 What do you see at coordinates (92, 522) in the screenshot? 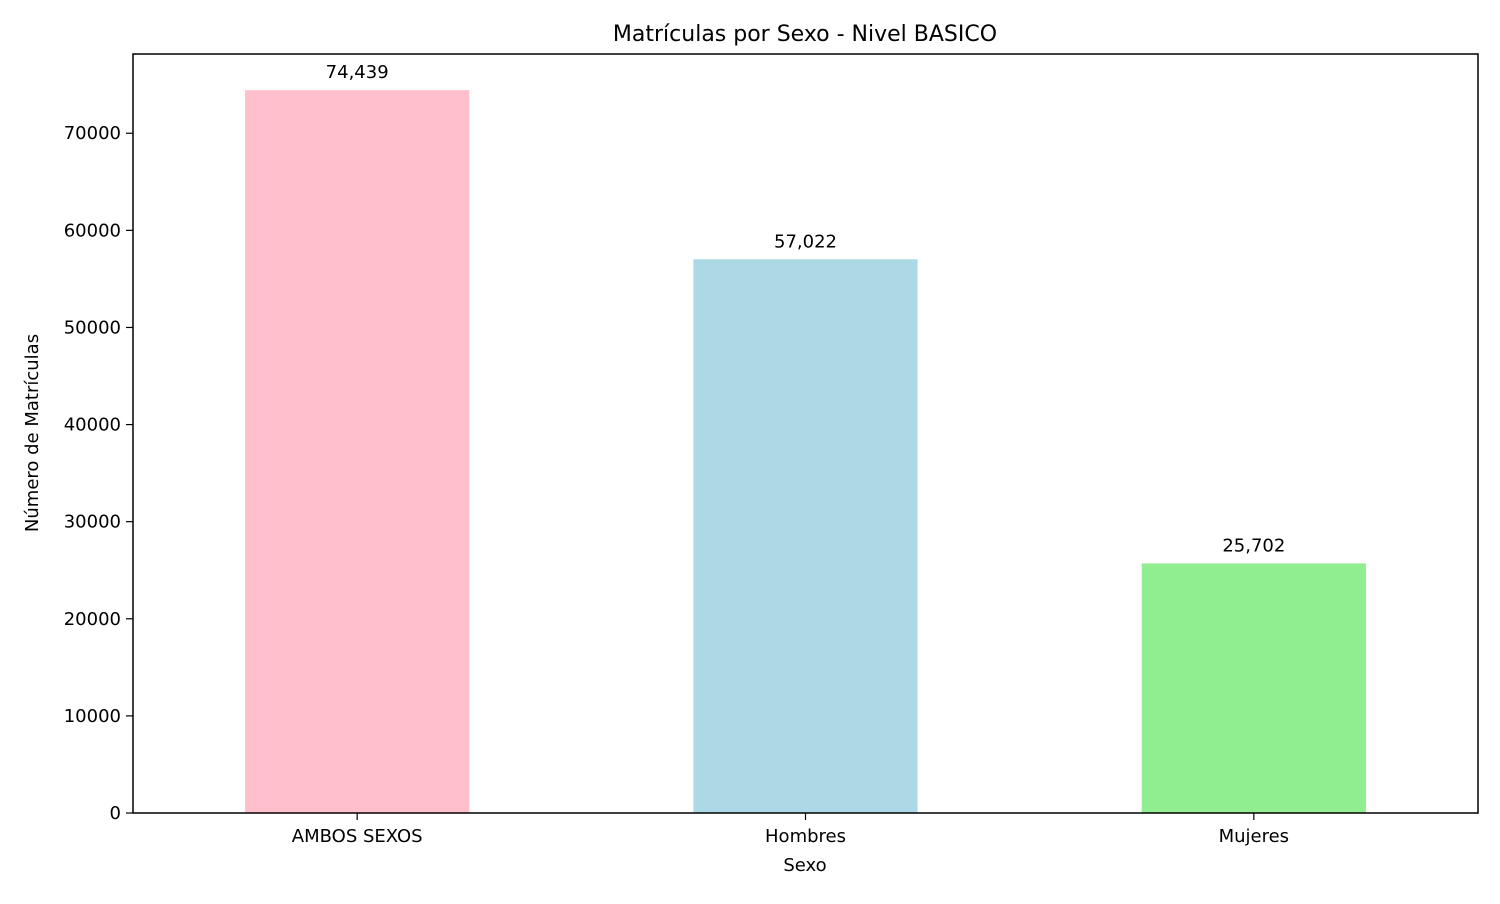
I see `y-tick-label-3: 30000` at bounding box center [92, 522].